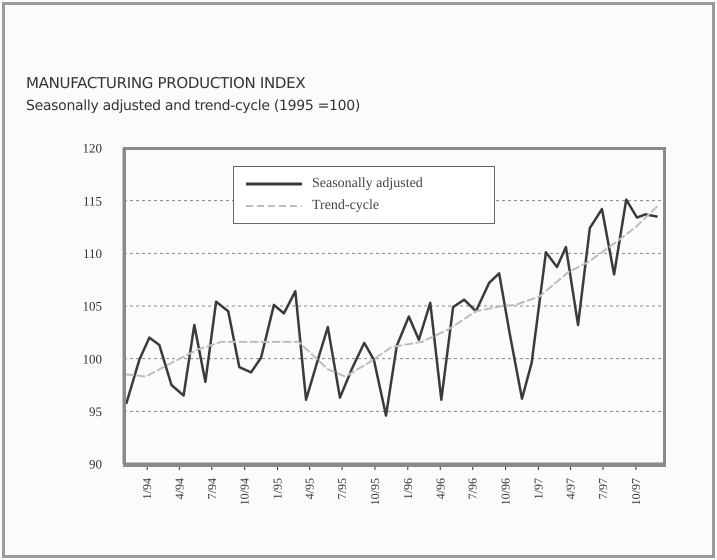 This screenshot has height=560, width=717. I want to click on legend-label: Seasonally adjusted, so click(367, 184).